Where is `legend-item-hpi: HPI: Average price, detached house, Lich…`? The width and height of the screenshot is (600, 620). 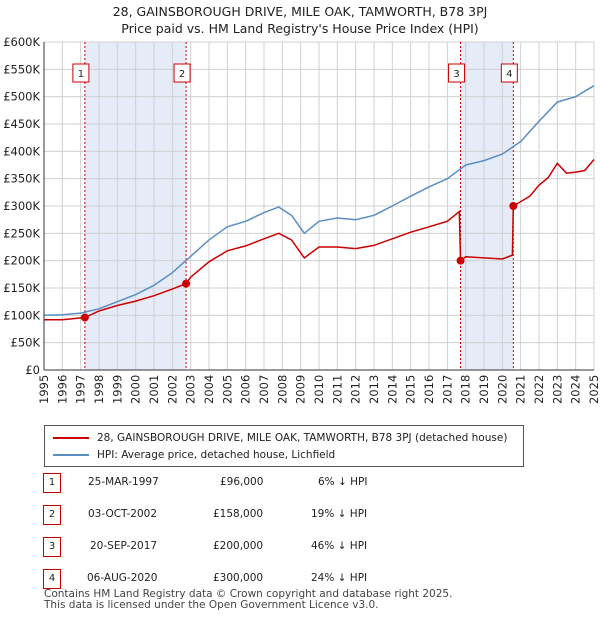 legend-item-hpi: HPI: Average price, detached house, Lich… is located at coordinates (194, 455).